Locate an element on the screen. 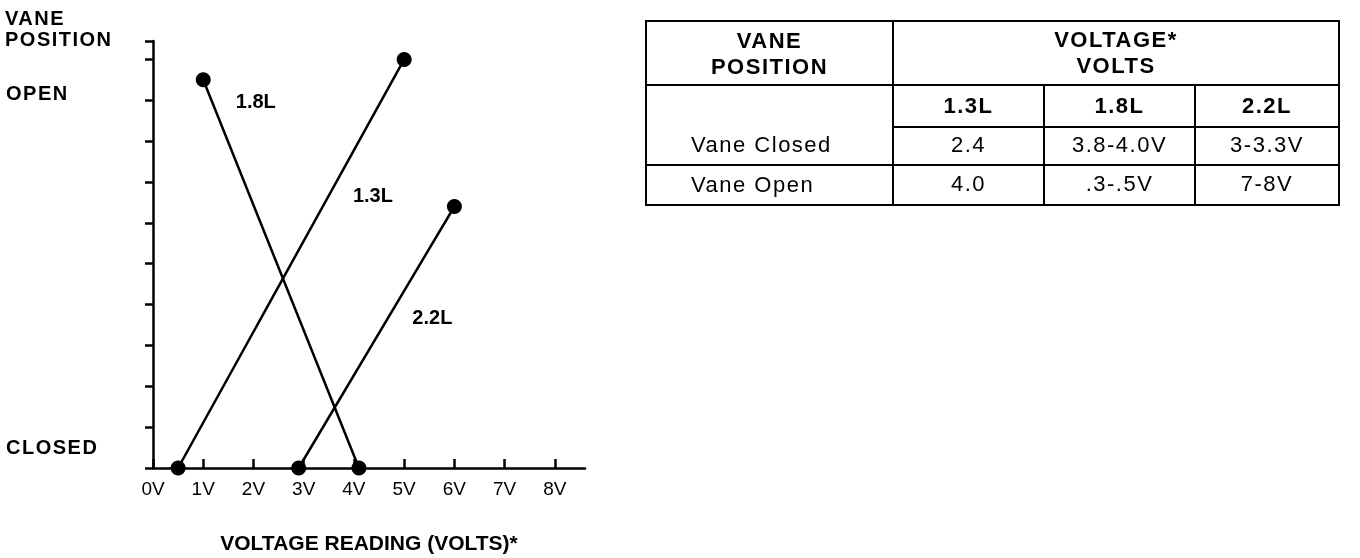 This screenshot has height=558, width=1360. category-label: Vane Closed is located at coordinates (761, 144).